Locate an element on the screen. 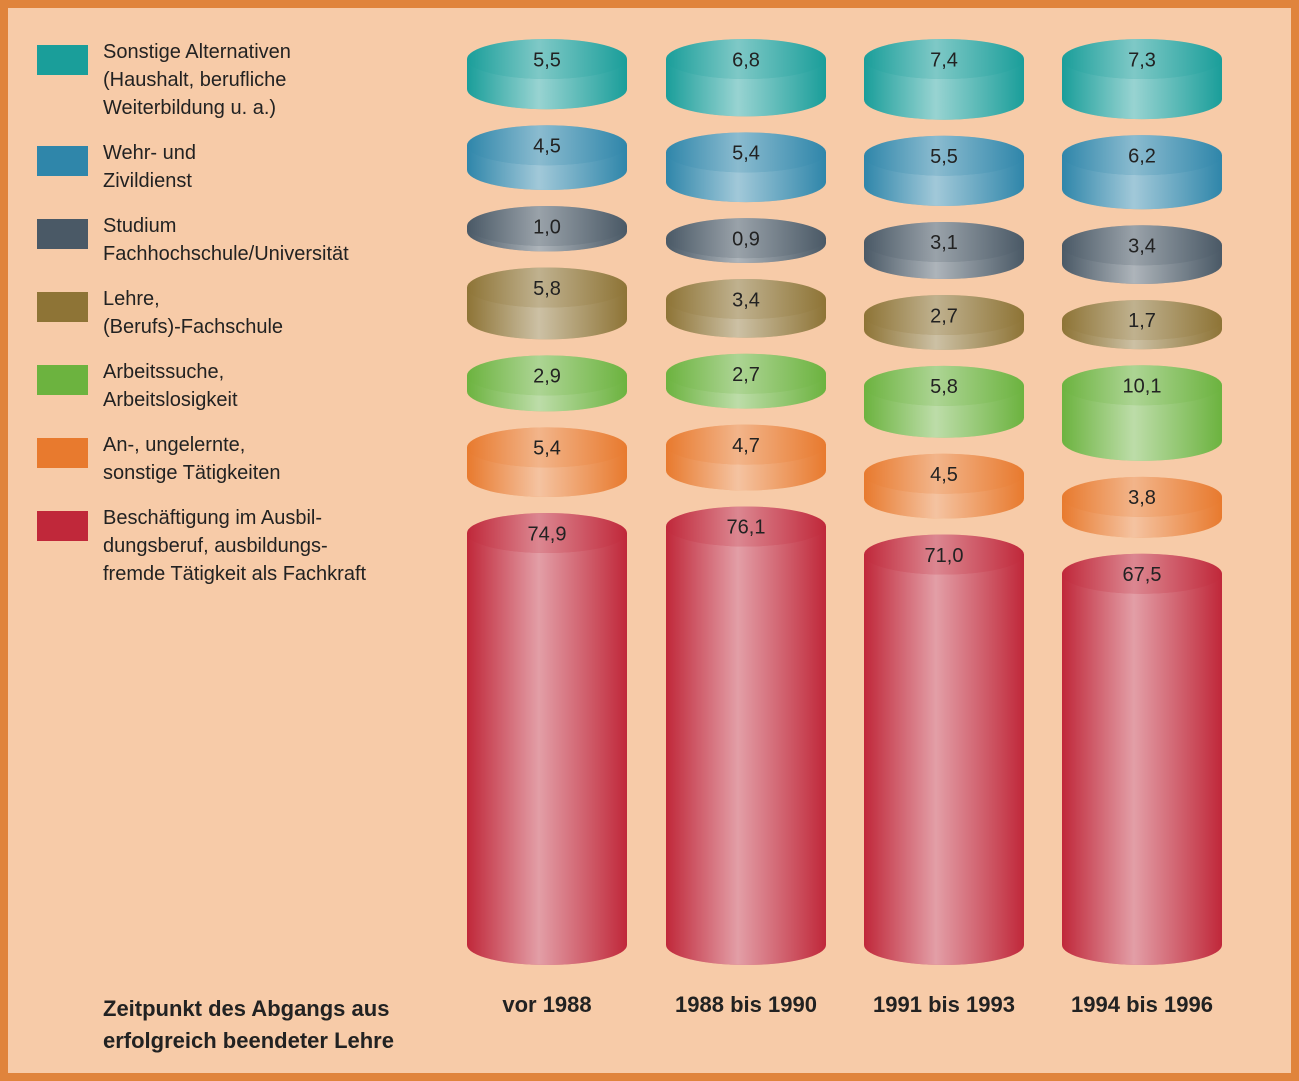 Image resolution: width=1299 pixels, height=1081 pixels. value-label: 3,1 is located at coordinates (944, 243).